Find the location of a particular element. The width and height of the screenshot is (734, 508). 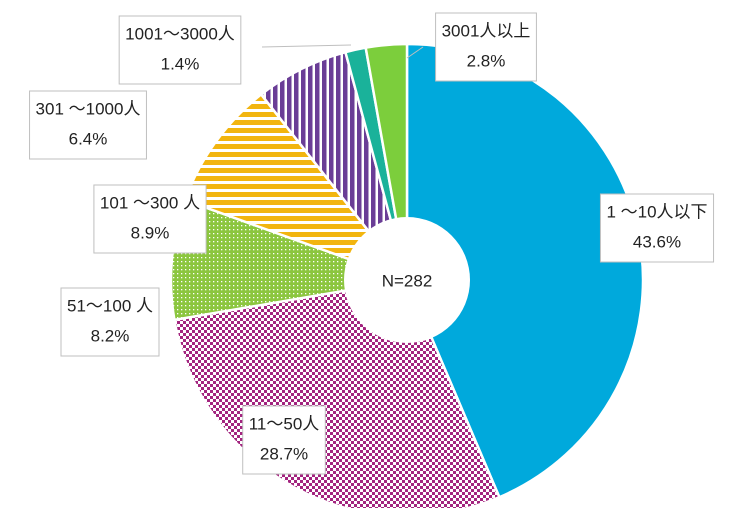

data-label: 1001～3000人 1.4% is located at coordinates (180, 50).